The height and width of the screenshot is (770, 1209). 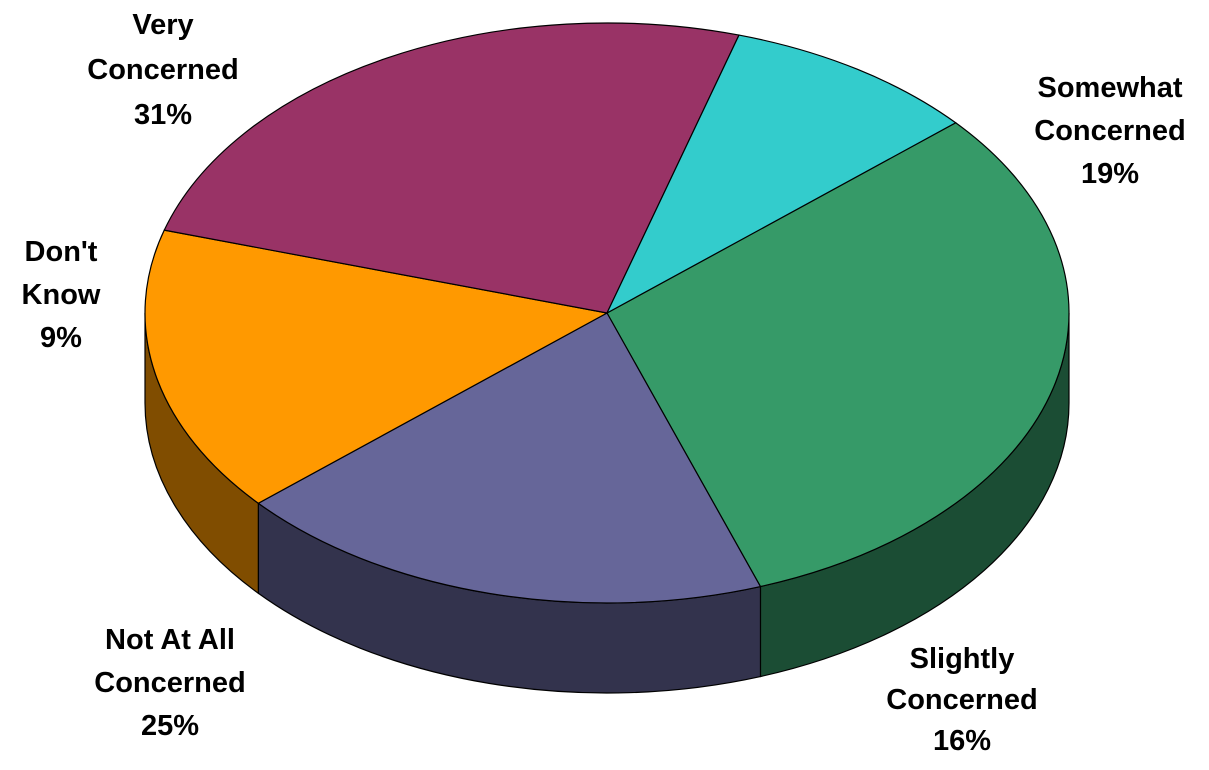 I want to click on slice-percent-label: 31%, so click(x=163, y=115).